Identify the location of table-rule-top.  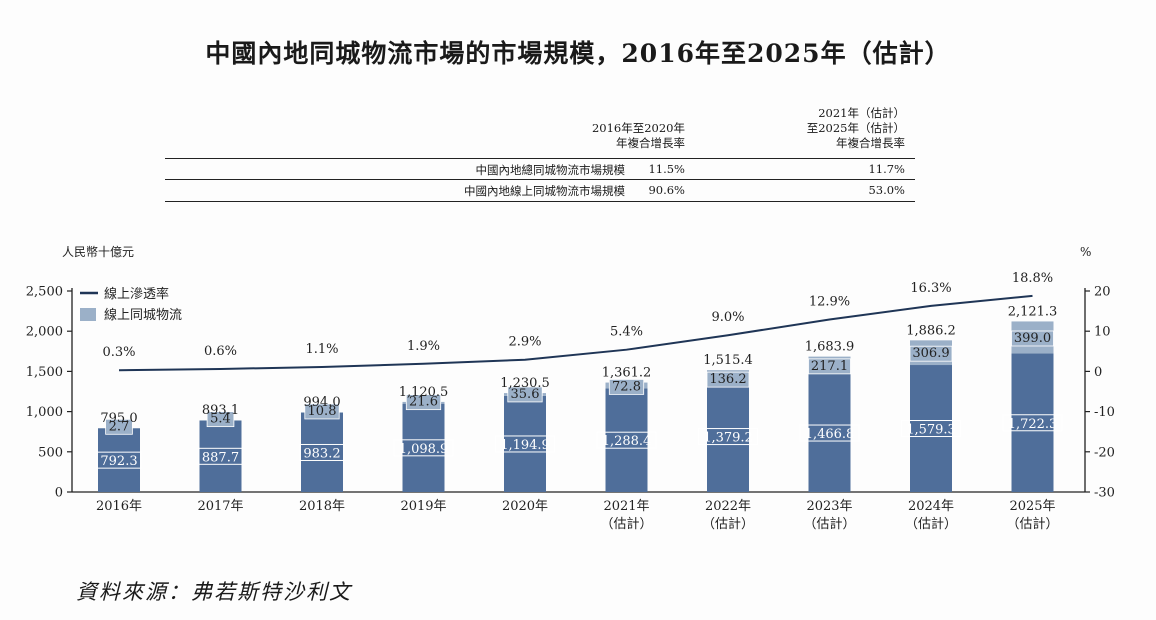
(540, 158).